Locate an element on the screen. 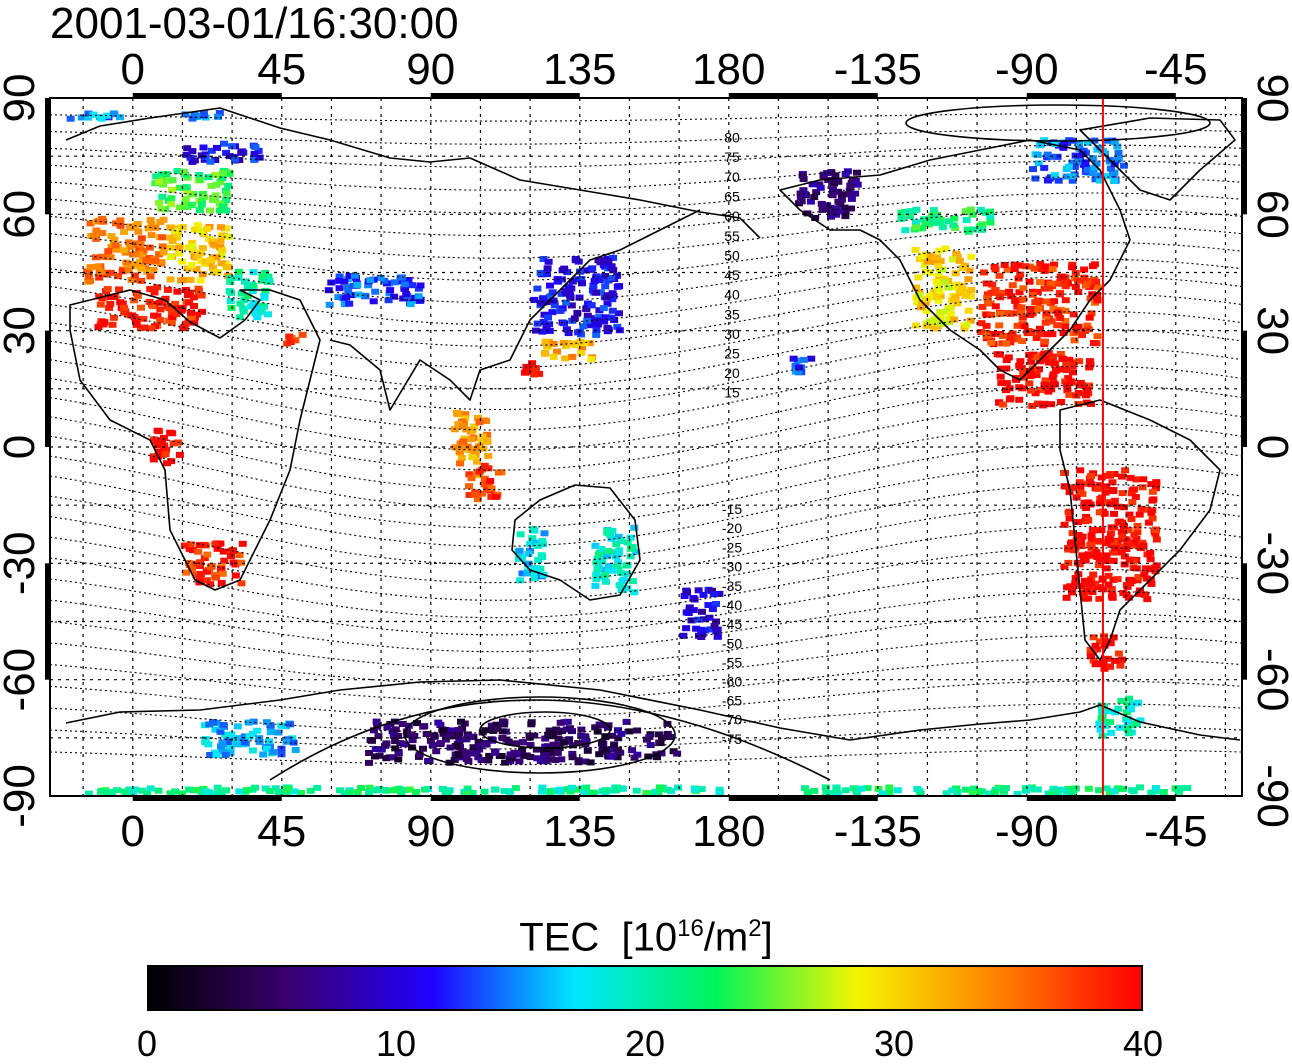 Image resolution: width=1292 pixels, height=1064 pixels. frame-bar-right is located at coordinates (1244, 388).